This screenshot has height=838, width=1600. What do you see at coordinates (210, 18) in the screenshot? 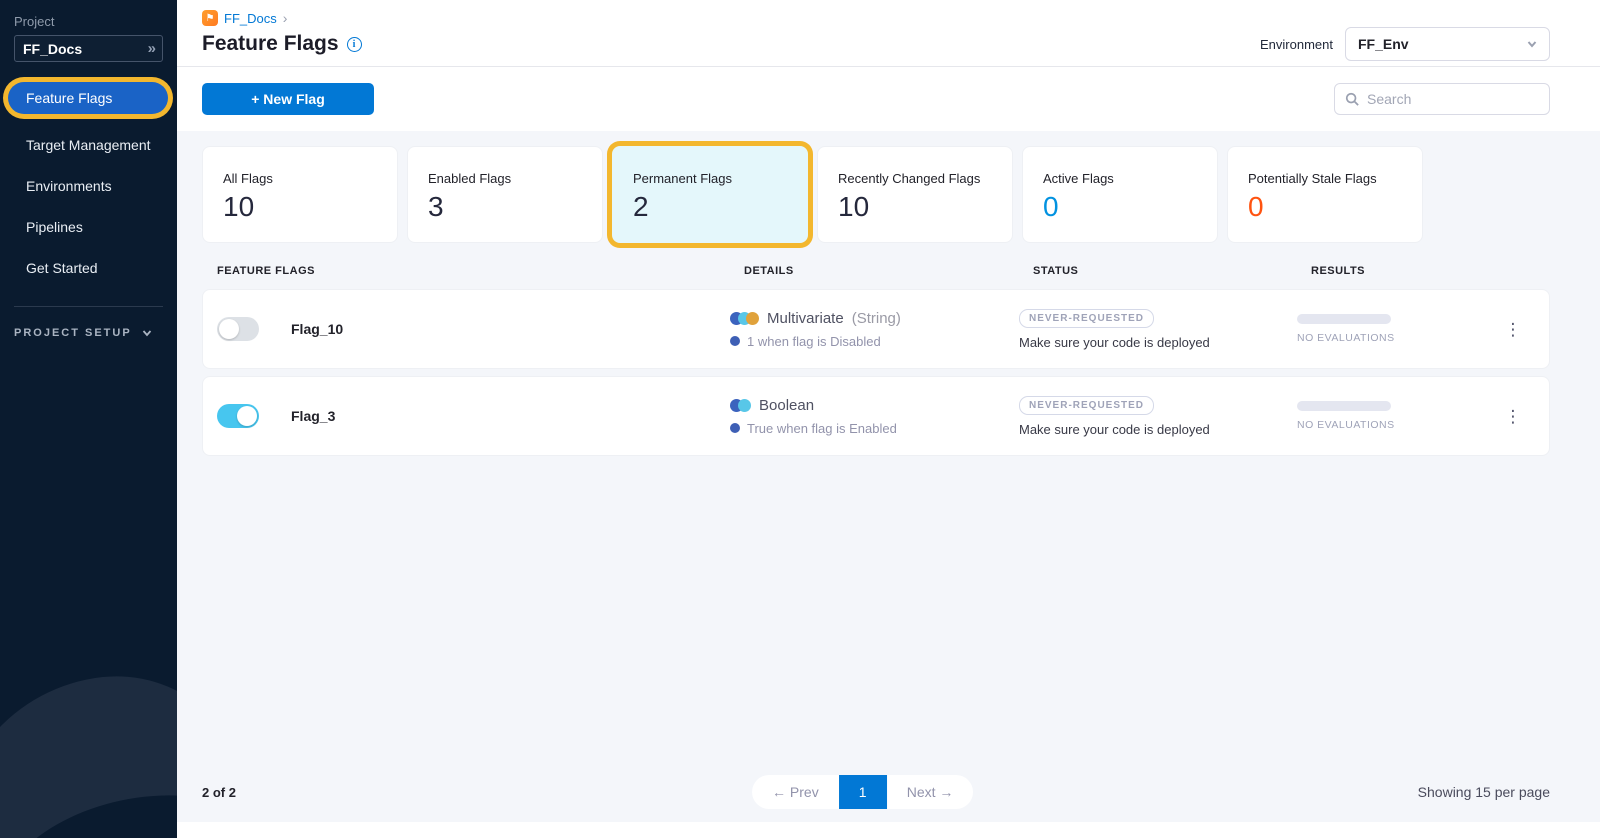
I see `feature-flags-module-icon: ⚑` at bounding box center [210, 18].